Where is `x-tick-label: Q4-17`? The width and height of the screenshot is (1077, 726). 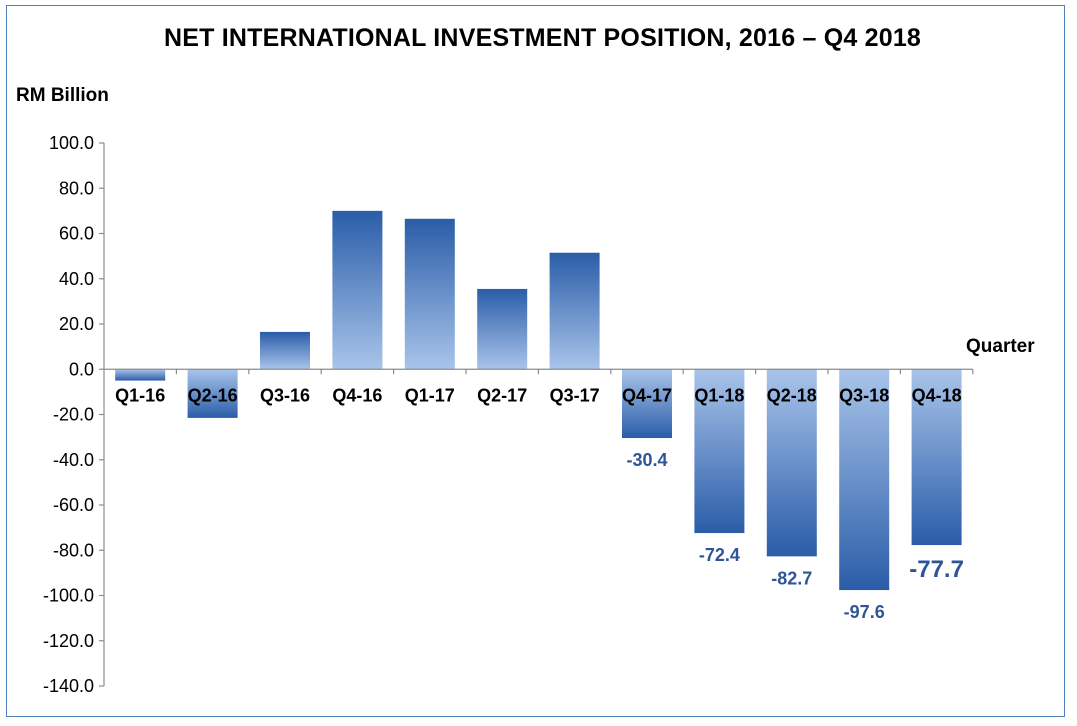 x-tick-label: Q4-17 is located at coordinates (647, 395).